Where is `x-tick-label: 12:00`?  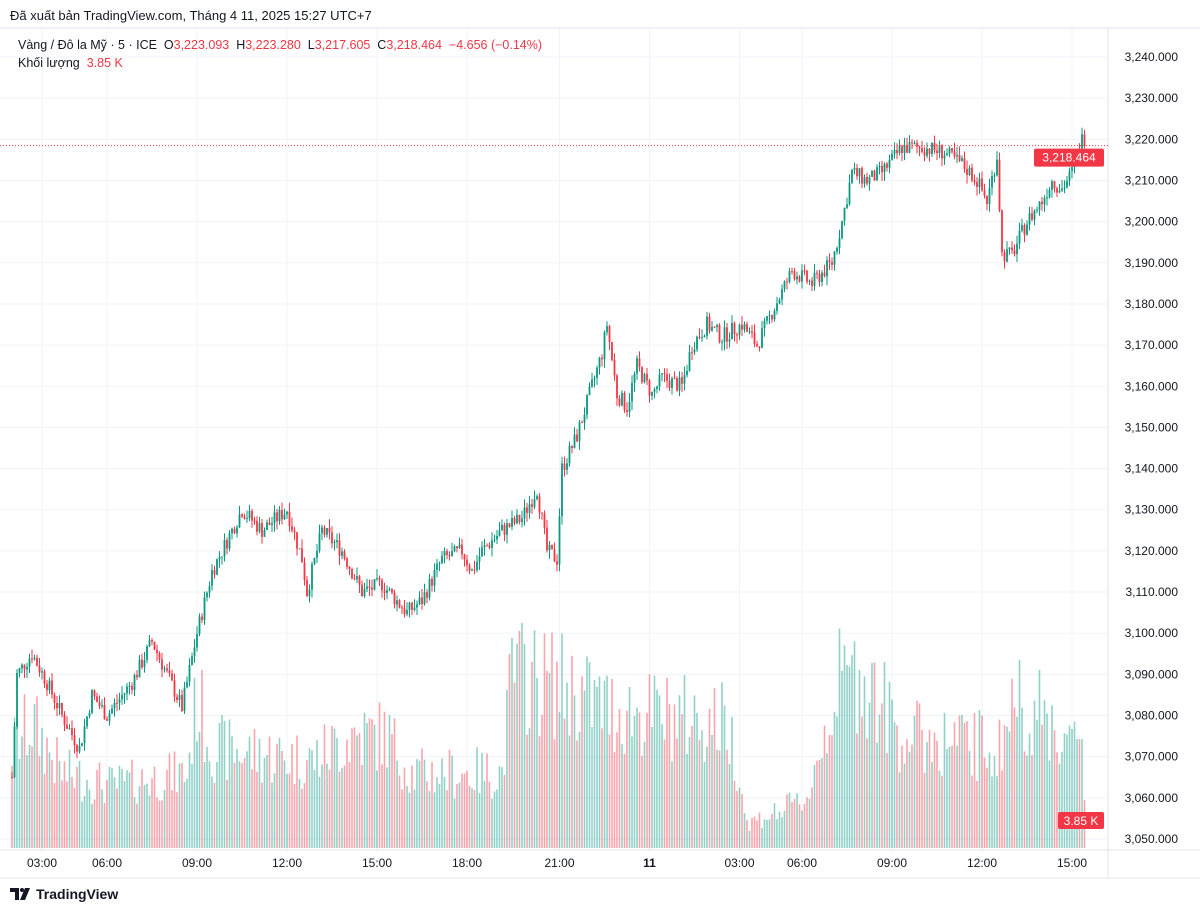
x-tick-label: 12:00 is located at coordinates (287, 863).